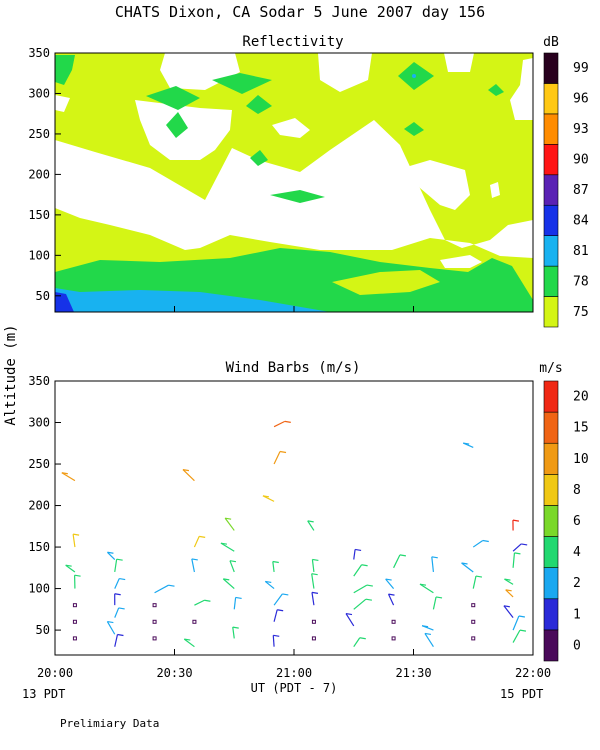  I want to click on reflectivity-colorbar-tick-label: 99, so click(581, 68).